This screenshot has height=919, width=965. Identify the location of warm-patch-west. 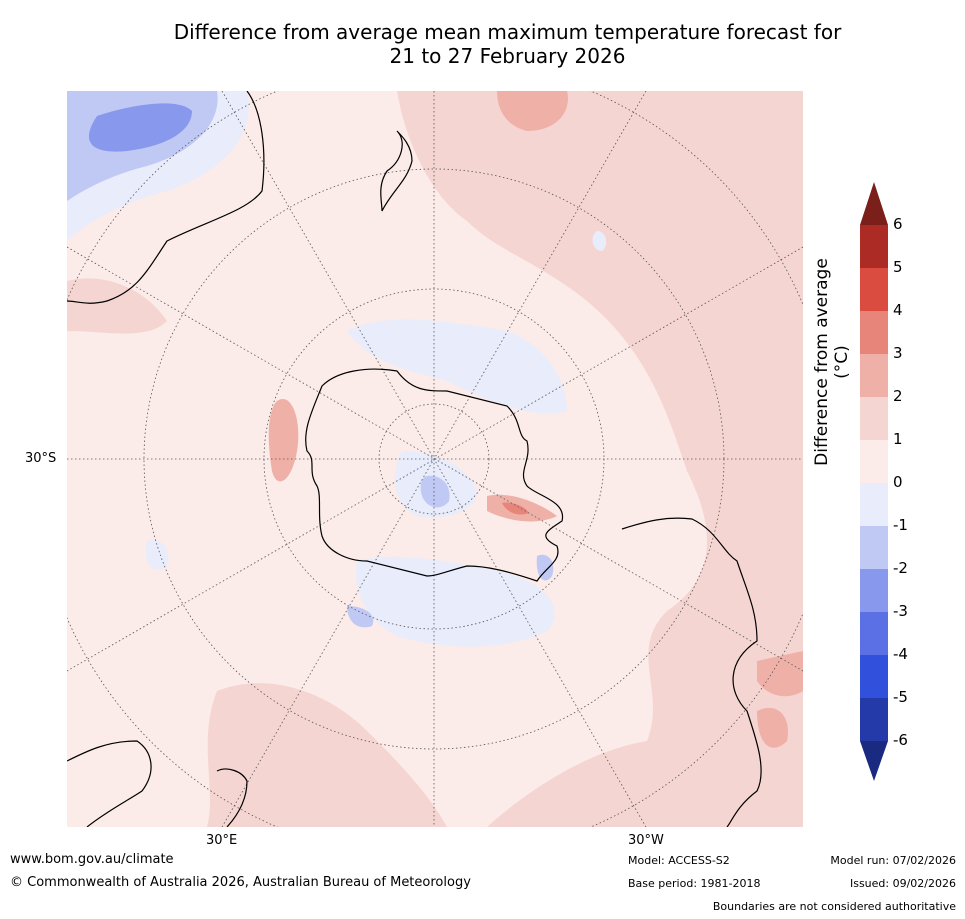
(117, 306).